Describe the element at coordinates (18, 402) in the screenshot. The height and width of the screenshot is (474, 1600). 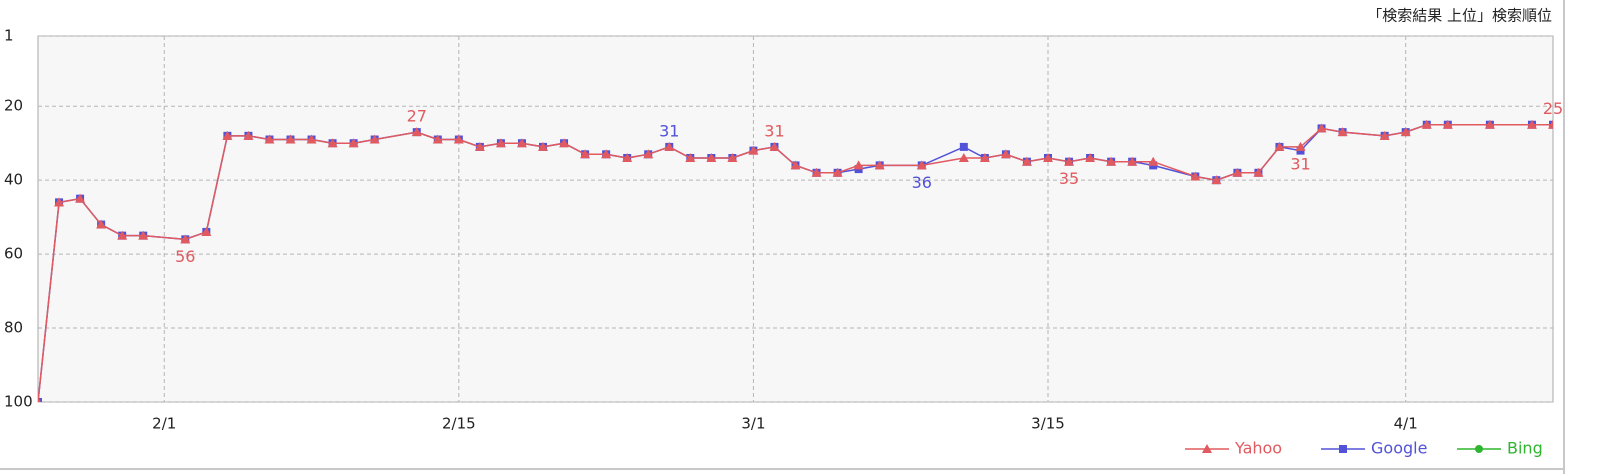
I see `y-tick-label: 100` at that location.